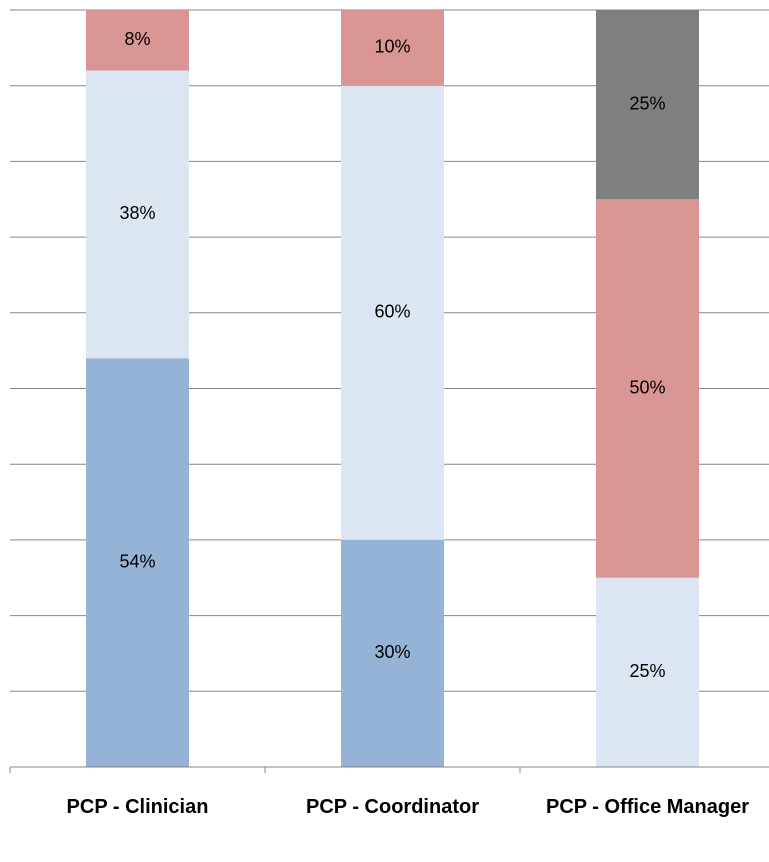  I want to click on x-tick-label: PCP - Office Manager, so click(647, 807).